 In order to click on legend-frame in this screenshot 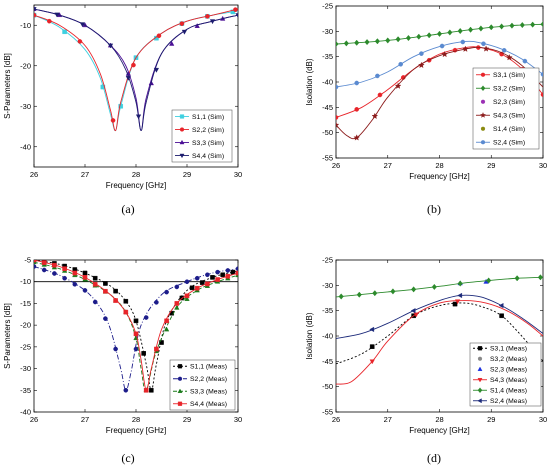, I will do `click(506, 108)`.